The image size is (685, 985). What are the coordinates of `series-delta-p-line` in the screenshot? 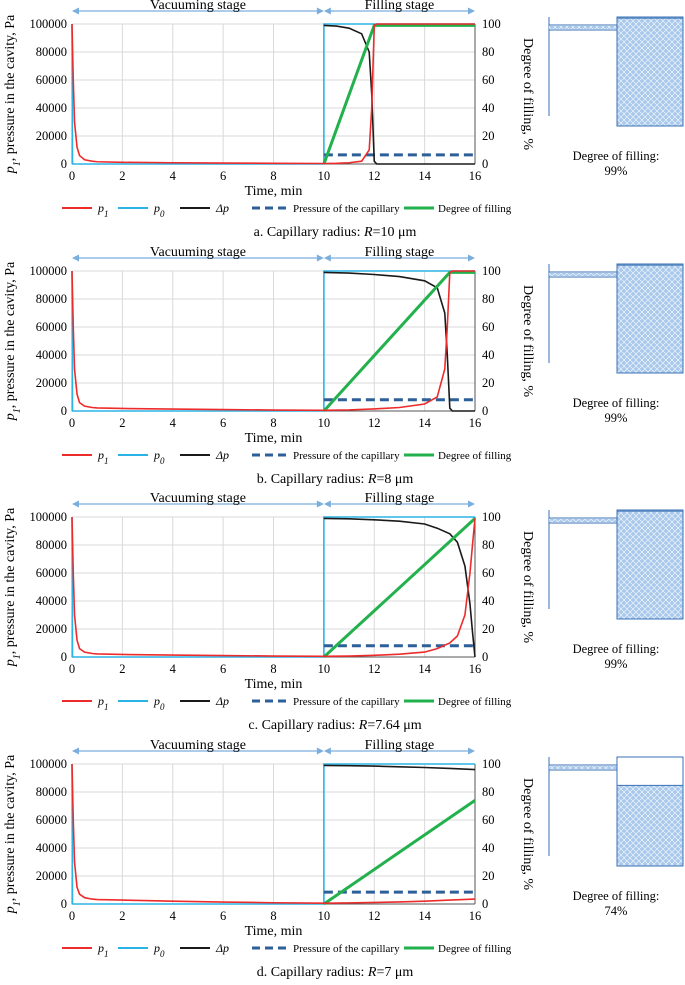 It's located at (399, 341).